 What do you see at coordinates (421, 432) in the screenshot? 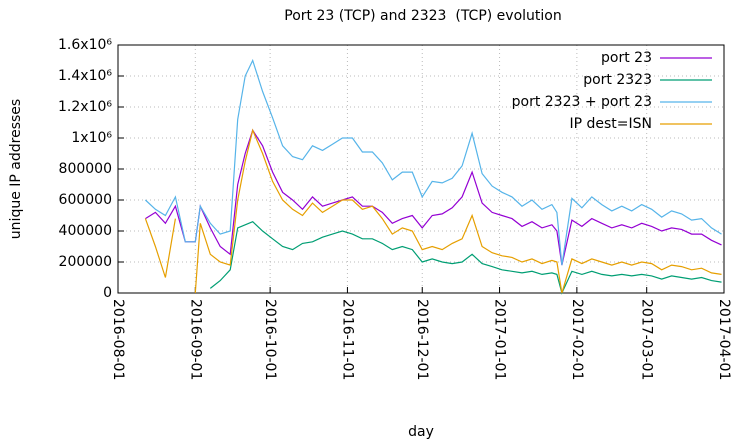
I see `x-axis-label: day` at bounding box center [421, 432].